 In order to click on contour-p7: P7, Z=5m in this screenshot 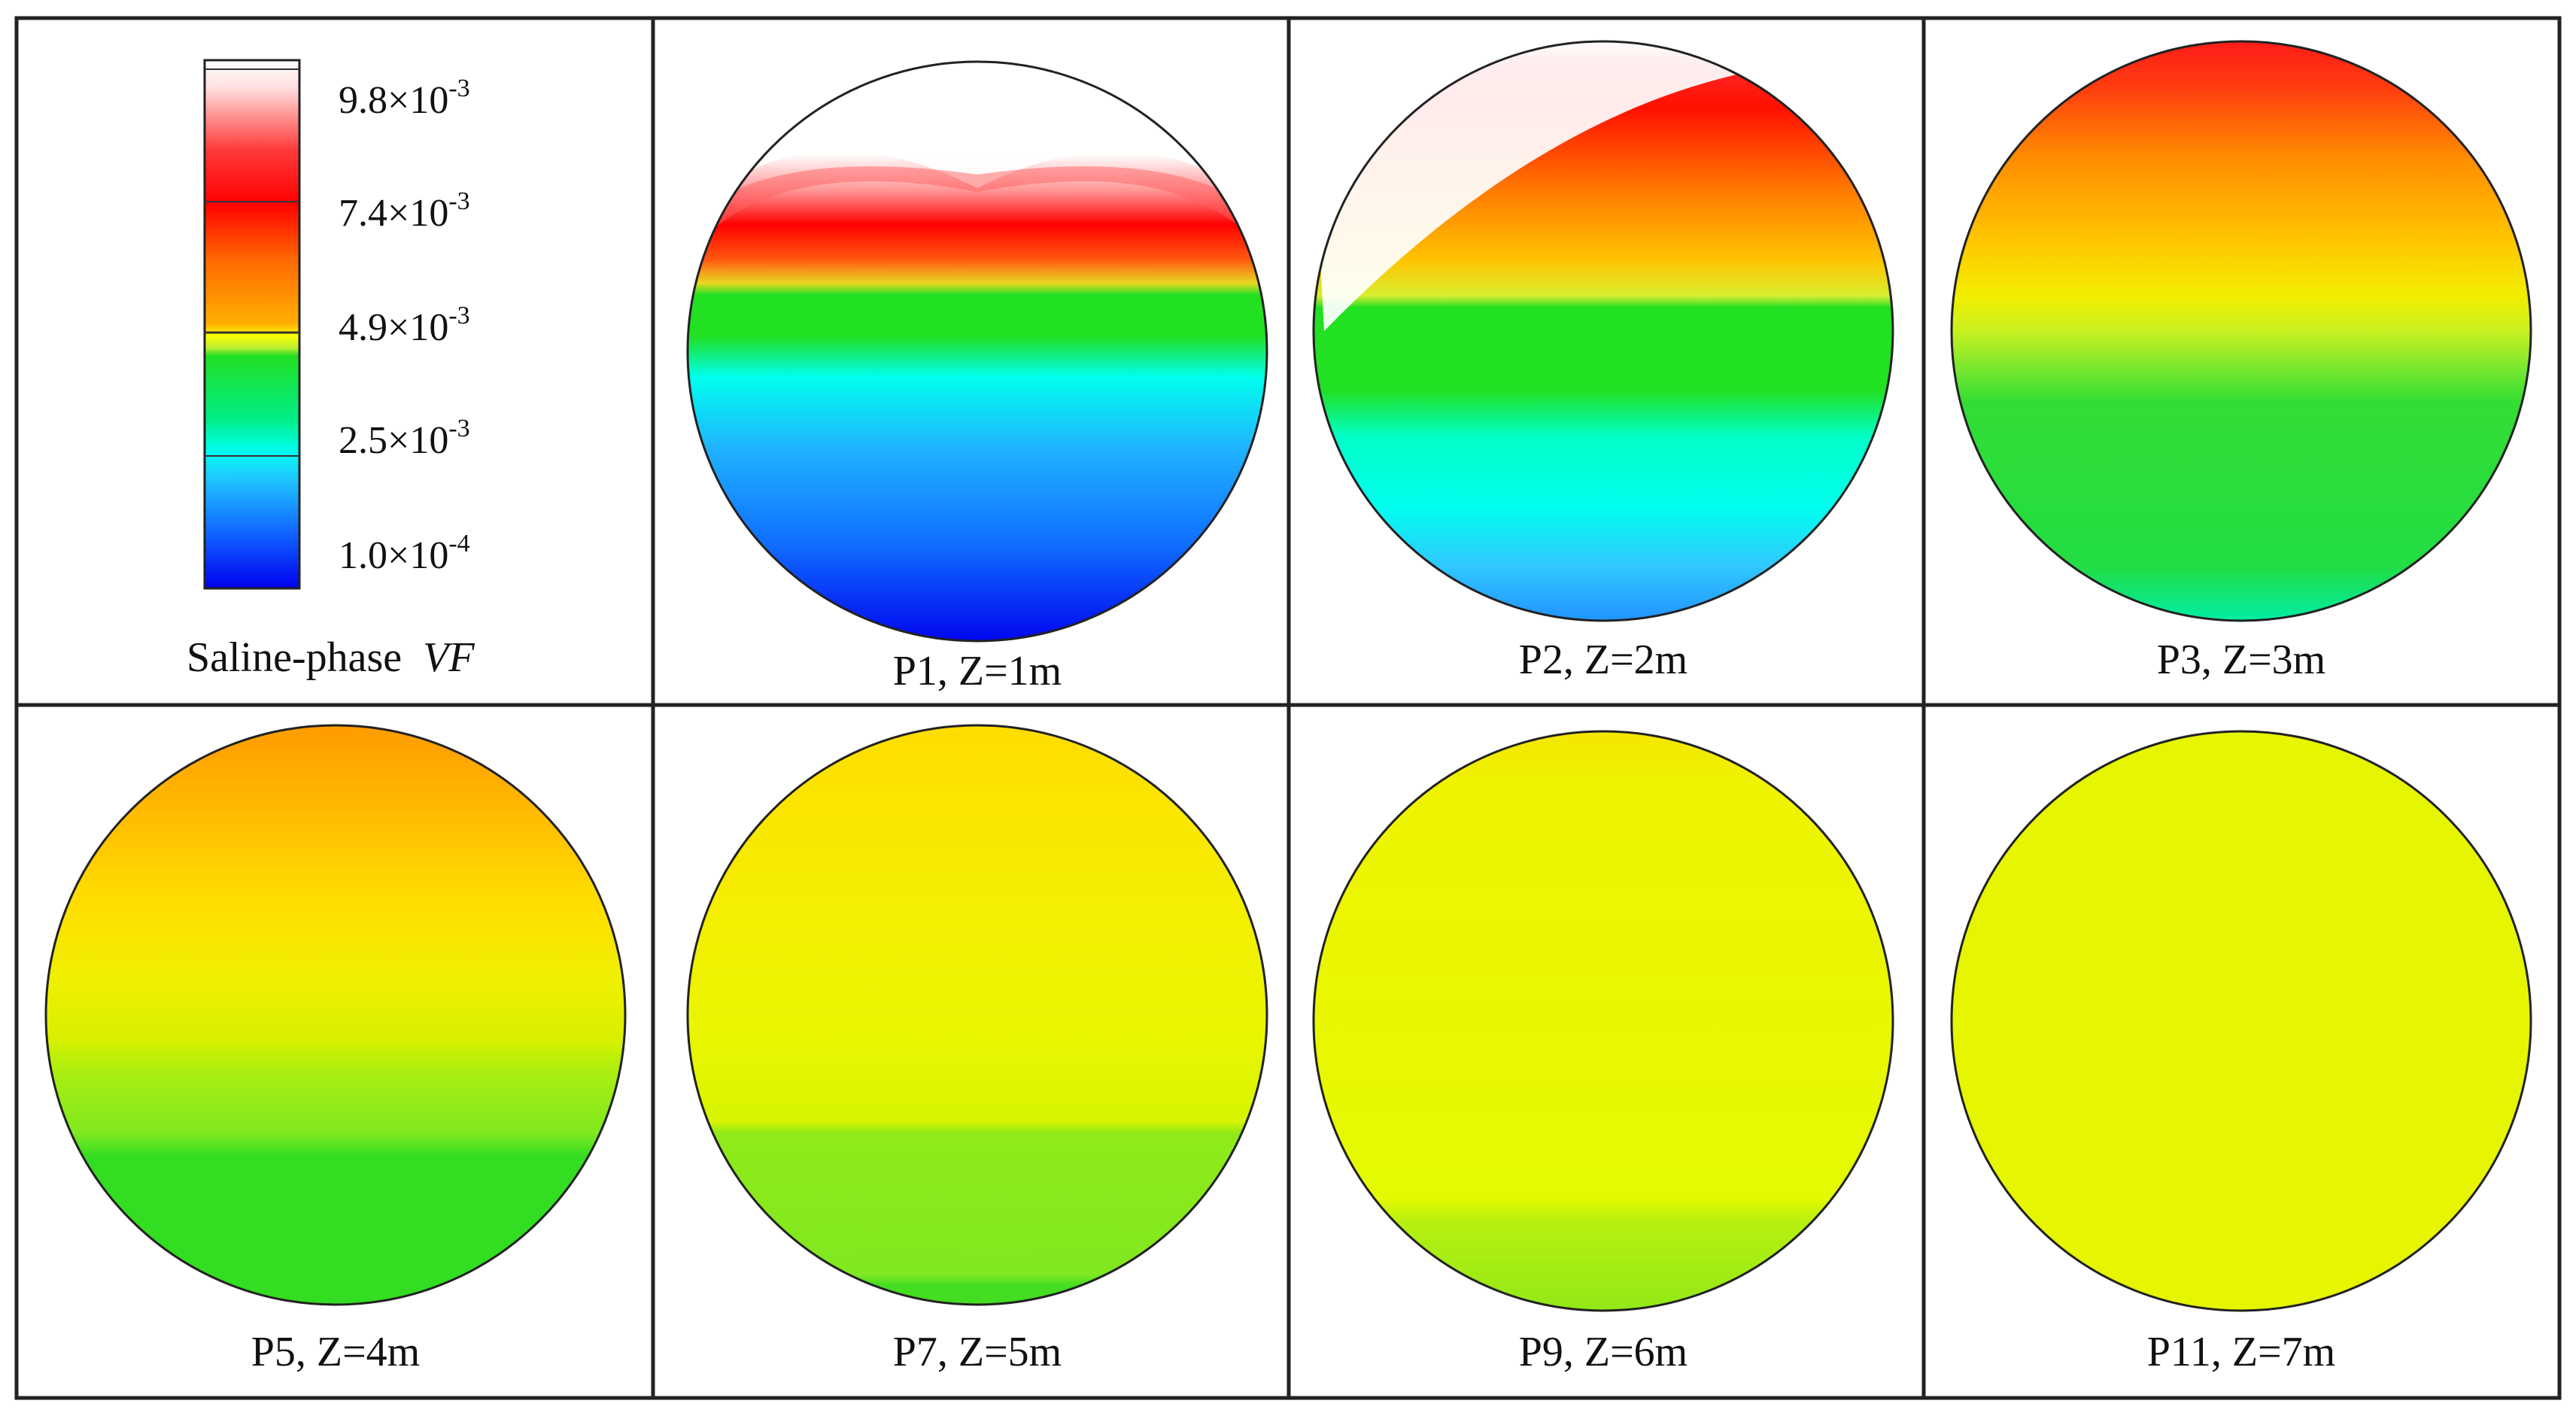, I will do `click(977, 1049)`.